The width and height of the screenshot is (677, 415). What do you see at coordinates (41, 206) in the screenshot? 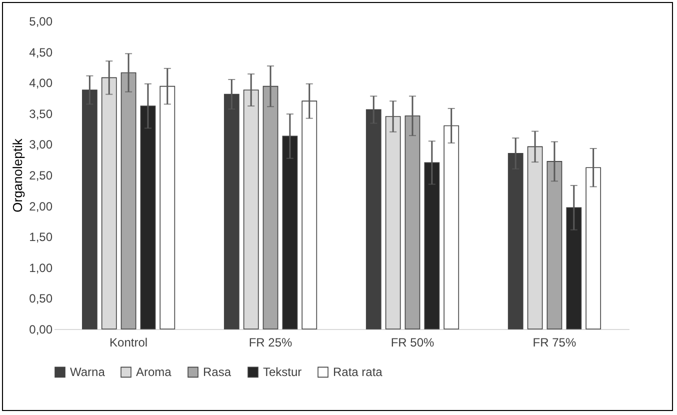
I see `y-tick-label: 2,00` at bounding box center [41, 206].